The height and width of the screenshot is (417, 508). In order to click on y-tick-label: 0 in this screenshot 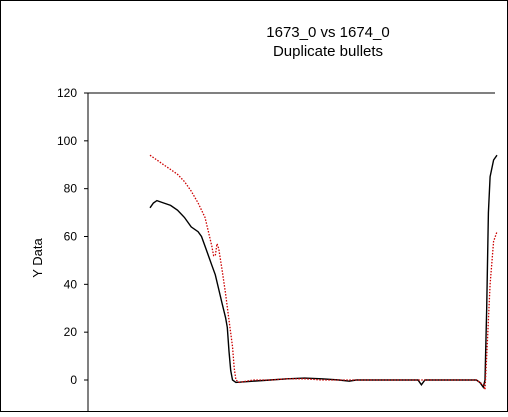, I will do `click(73, 380)`.